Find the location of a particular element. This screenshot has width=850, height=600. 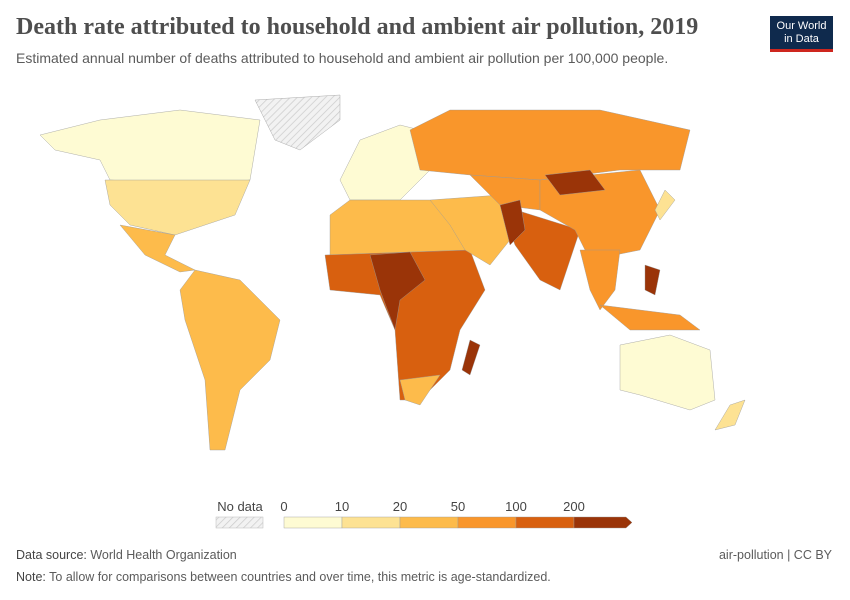

map-region-japan is located at coordinates (665, 205).